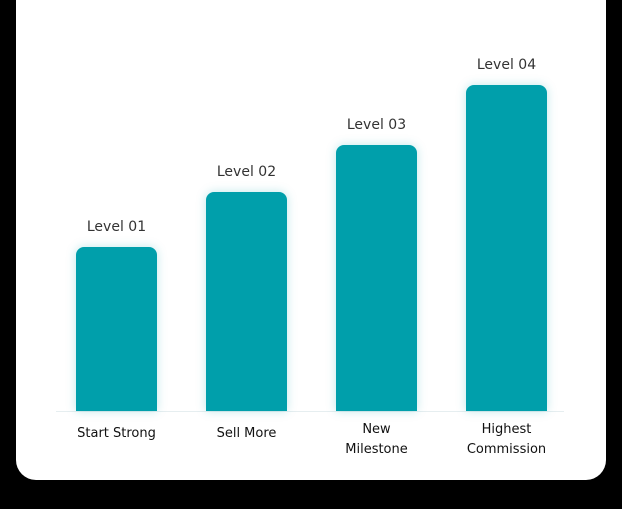 This screenshot has width=622, height=509. I want to click on level-label: Level 01, so click(116, 227).